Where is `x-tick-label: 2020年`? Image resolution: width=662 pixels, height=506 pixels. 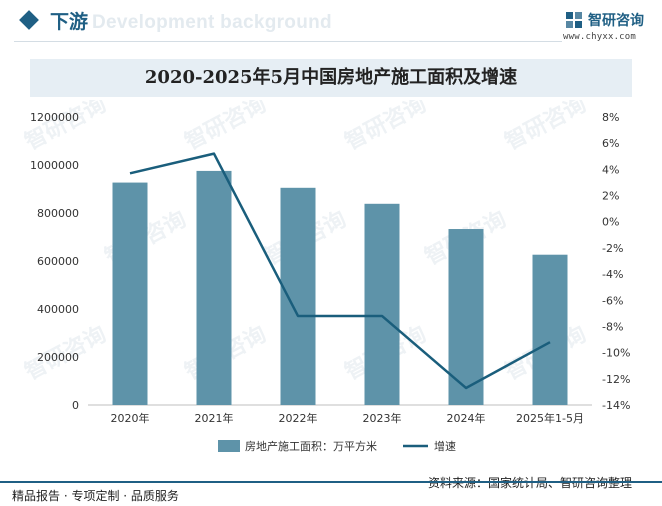
x-tick-label: 2020年 is located at coordinates (130, 418).